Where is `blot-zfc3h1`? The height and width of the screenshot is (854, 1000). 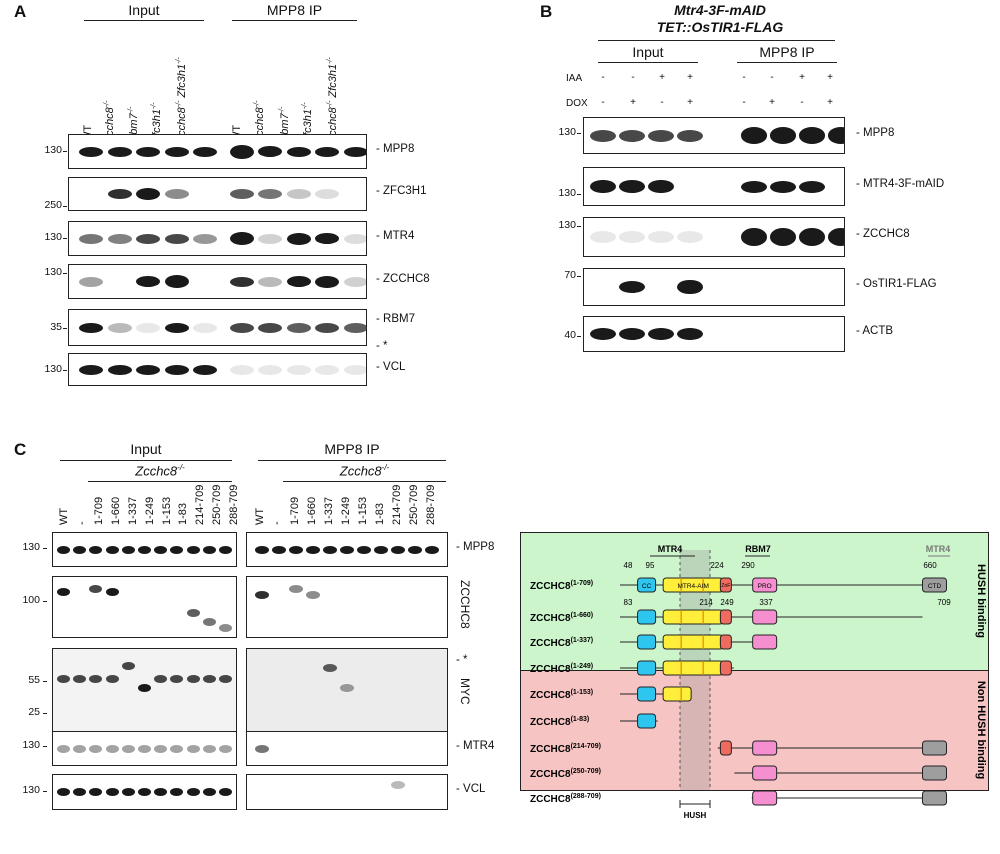 blot-zfc3h1 is located at coordinates (217, 194).